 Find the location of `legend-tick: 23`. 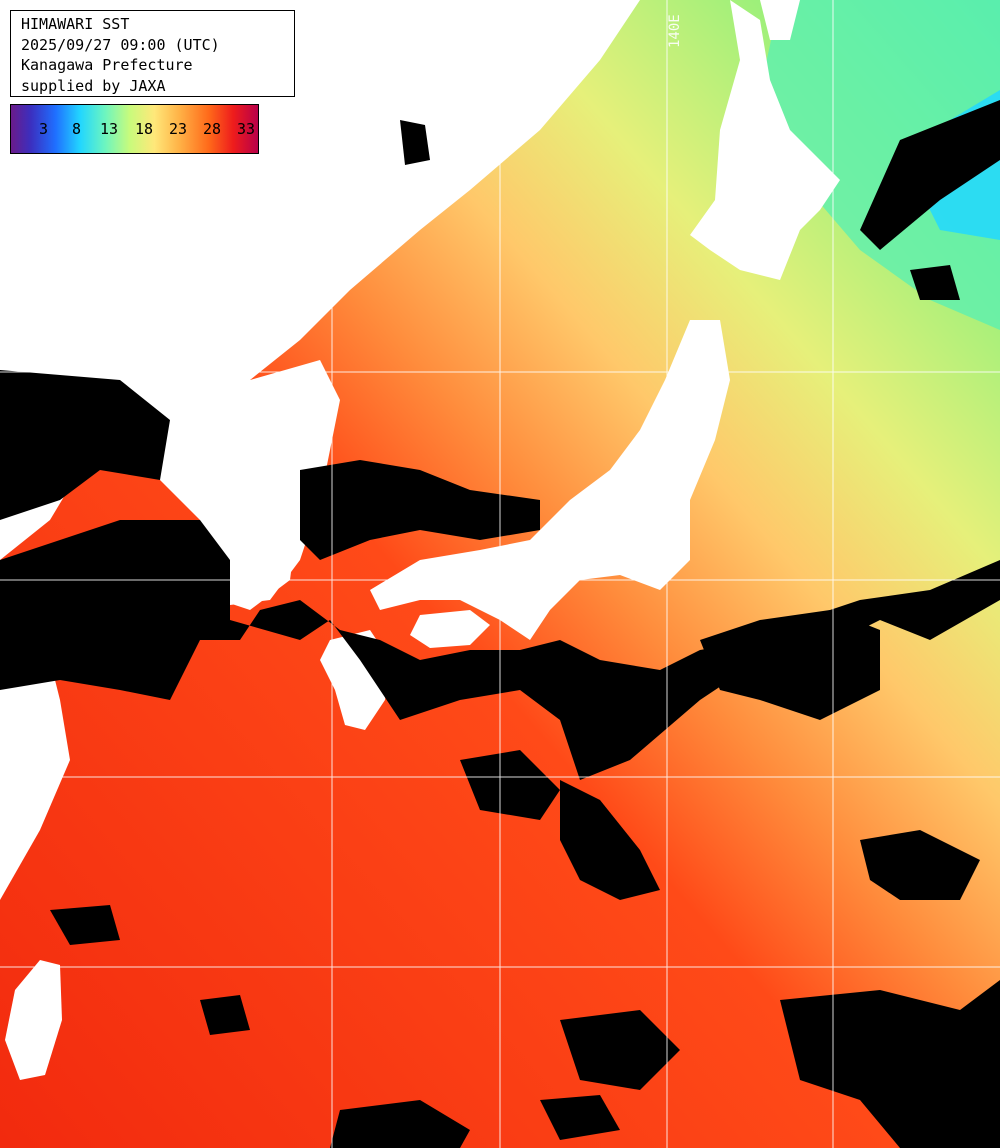

legend-tick: 23 is located at coordinates (178, 129).